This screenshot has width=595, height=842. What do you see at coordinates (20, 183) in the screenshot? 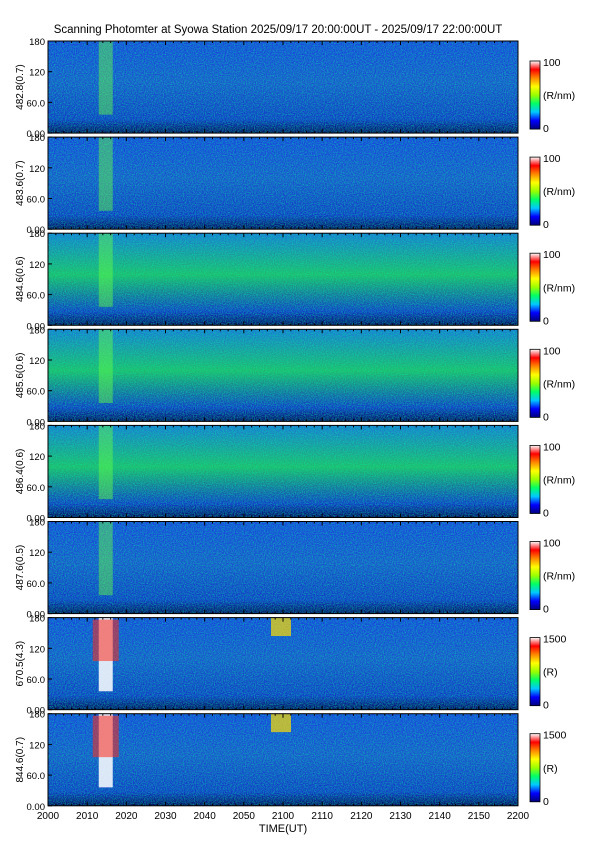
I see `panel-ylabel: 483.6(0.7)` at bounding box center [20, 183].